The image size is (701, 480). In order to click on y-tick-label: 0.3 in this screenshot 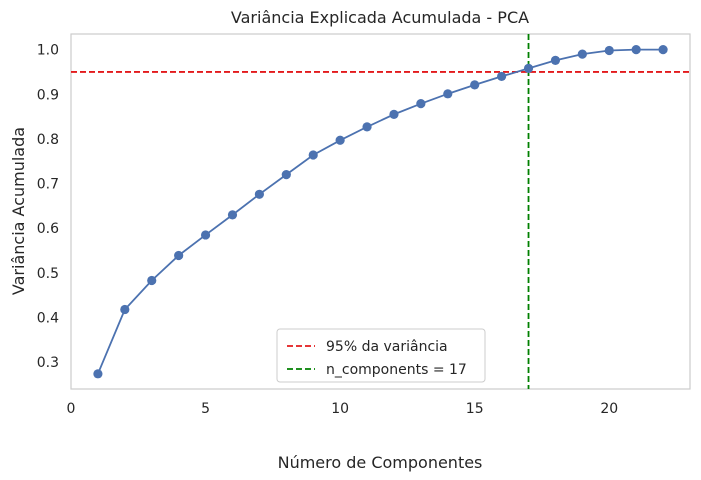, I will do `click(48, 363)`.